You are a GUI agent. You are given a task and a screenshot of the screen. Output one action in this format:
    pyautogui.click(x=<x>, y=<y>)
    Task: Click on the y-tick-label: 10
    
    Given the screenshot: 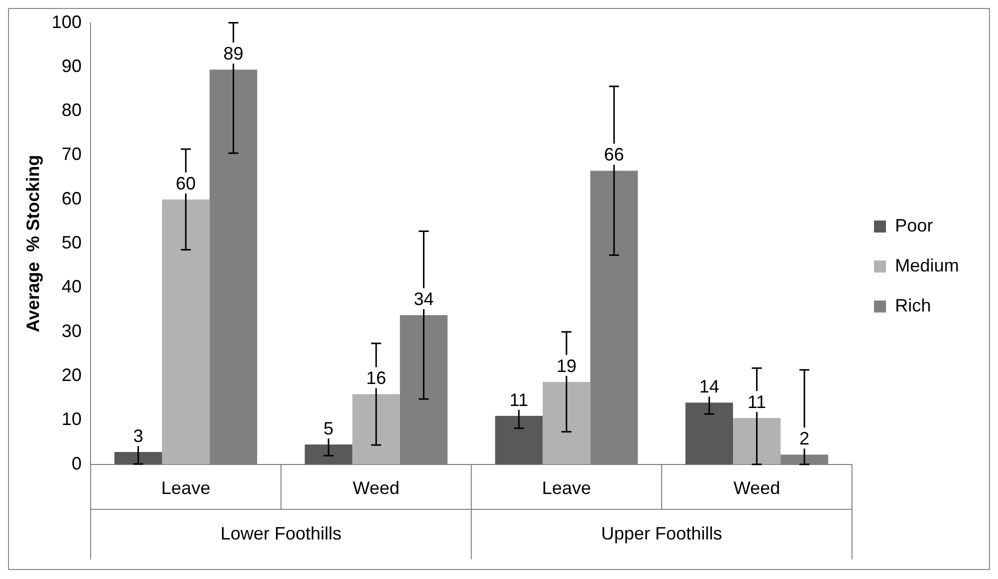 What is the action you would take?
    pyautogui.click(x=72, y=419)
    